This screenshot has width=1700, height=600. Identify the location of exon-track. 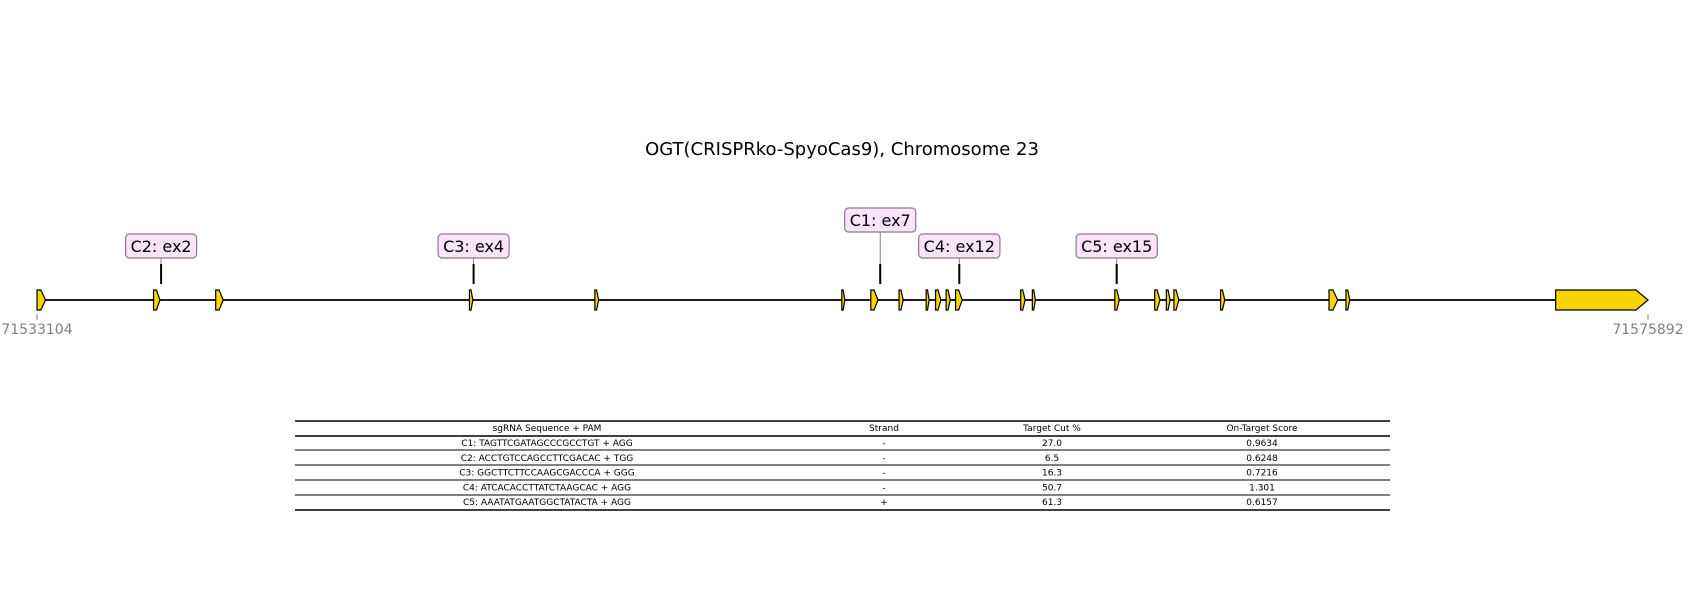
(842, 300).